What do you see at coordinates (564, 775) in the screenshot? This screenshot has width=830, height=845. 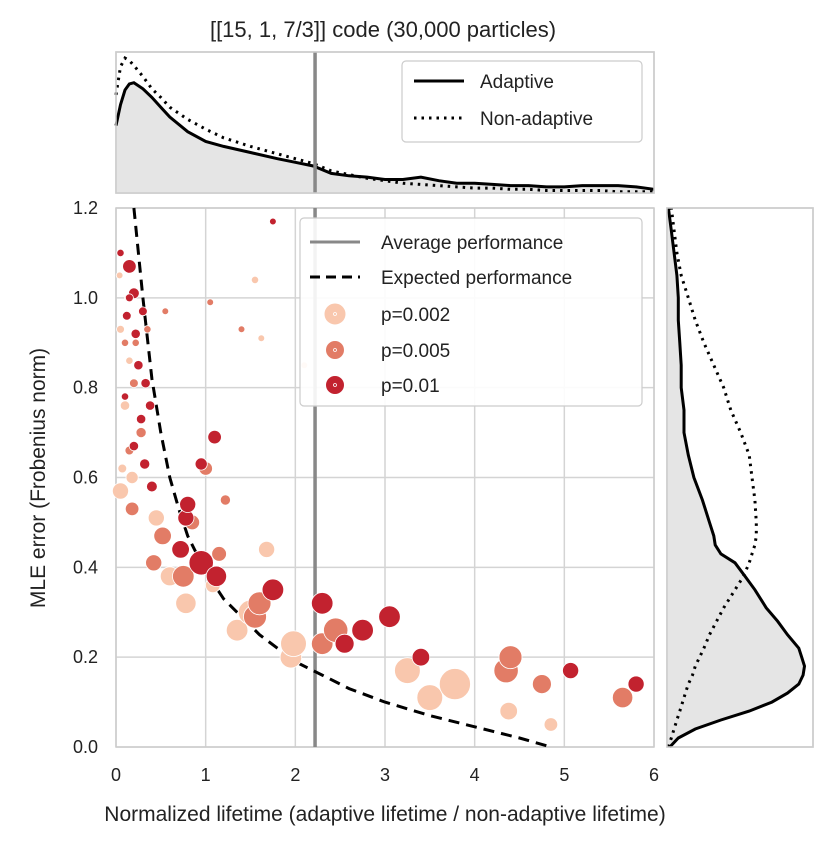 I see `x-tick-label: 5` at bounding box center [564, 775].